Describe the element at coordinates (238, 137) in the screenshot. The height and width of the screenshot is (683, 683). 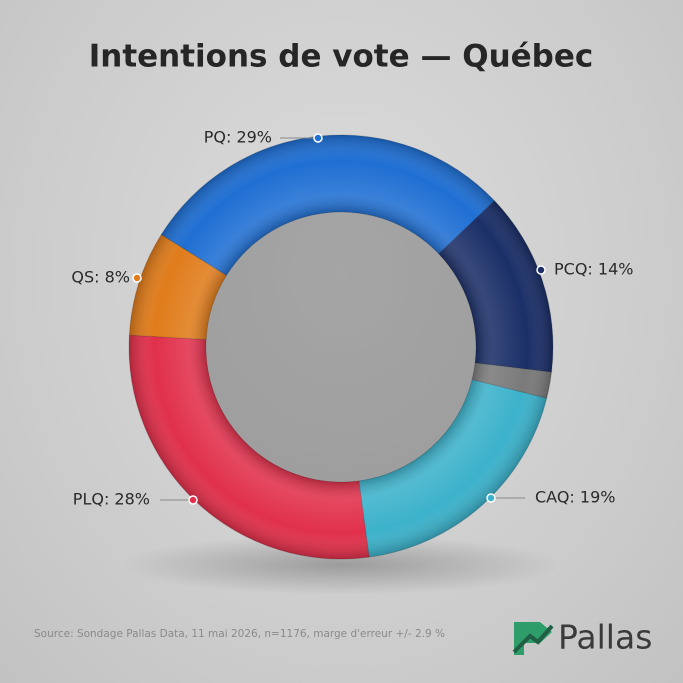
I see `data-label: PQ: 29%` at that location.